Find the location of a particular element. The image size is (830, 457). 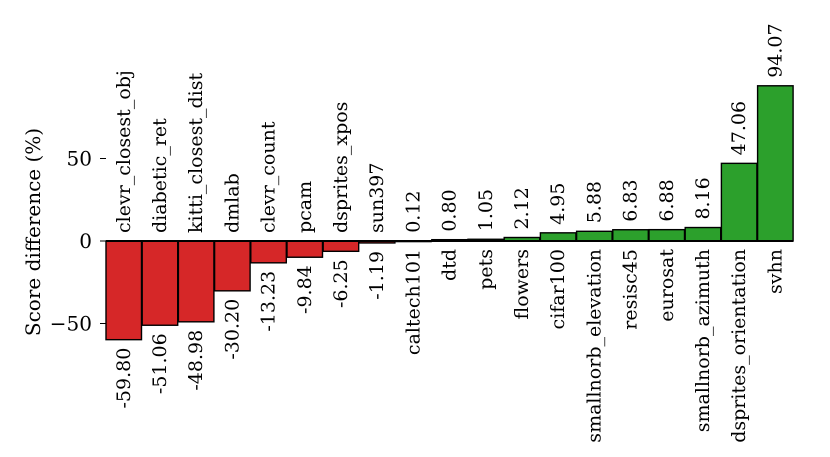

value-label-clevr_closest_obj: -59.80 is located at coordinates (124, 378).